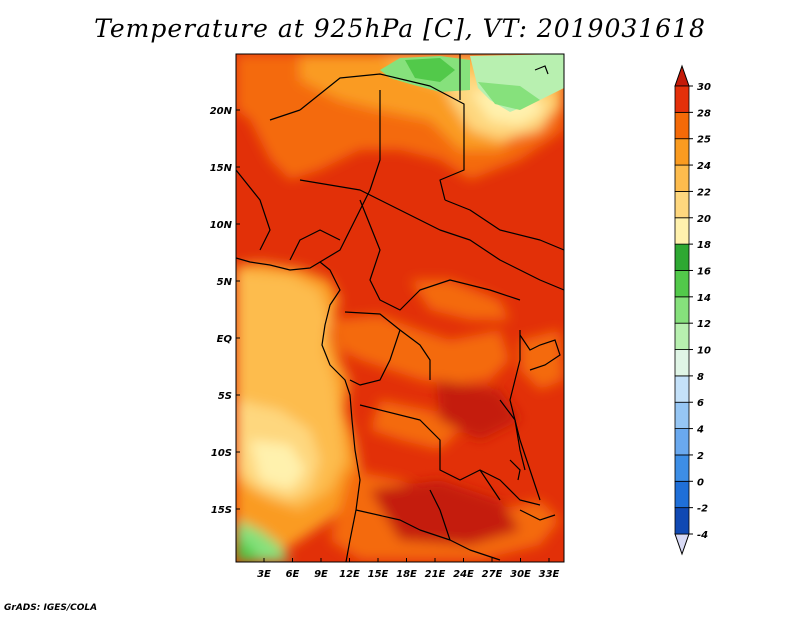 Image resolution: width=800 pixels, height=618 pixels. Describe the element at coordinates (406, 574) in the screenshot. I see `lon-tick-label: 18E` at that location.